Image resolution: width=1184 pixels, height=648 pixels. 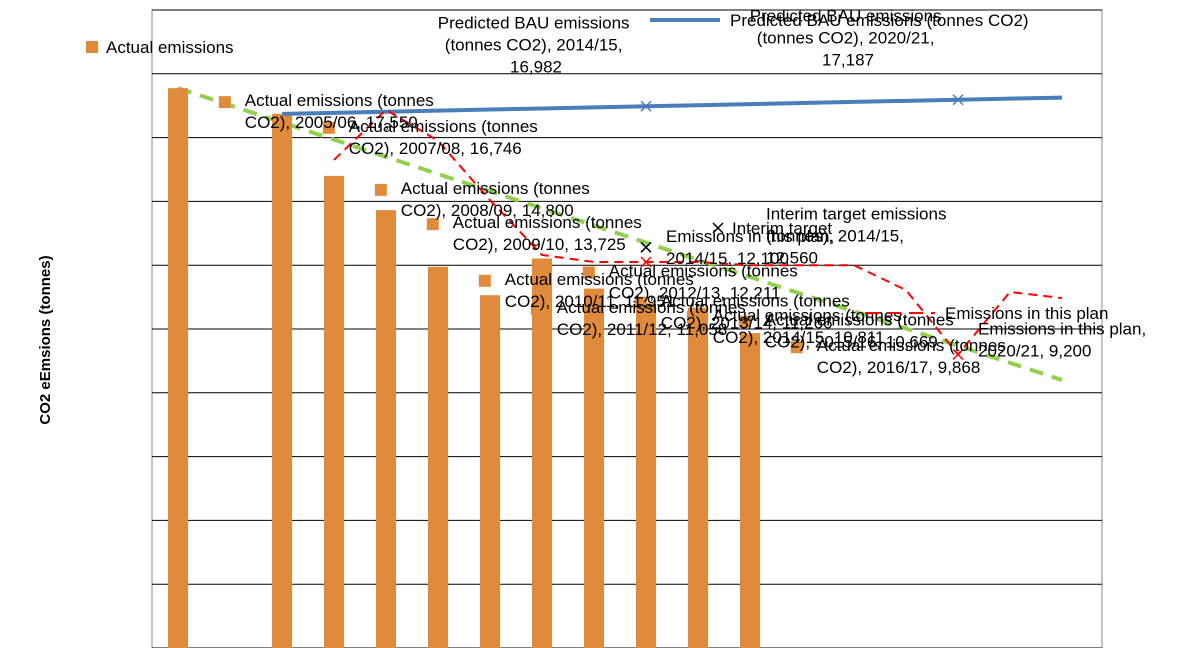 I want to click on data-label: Emissions in this plan, 2014/15, 12,100, so click(x=752, y=247).